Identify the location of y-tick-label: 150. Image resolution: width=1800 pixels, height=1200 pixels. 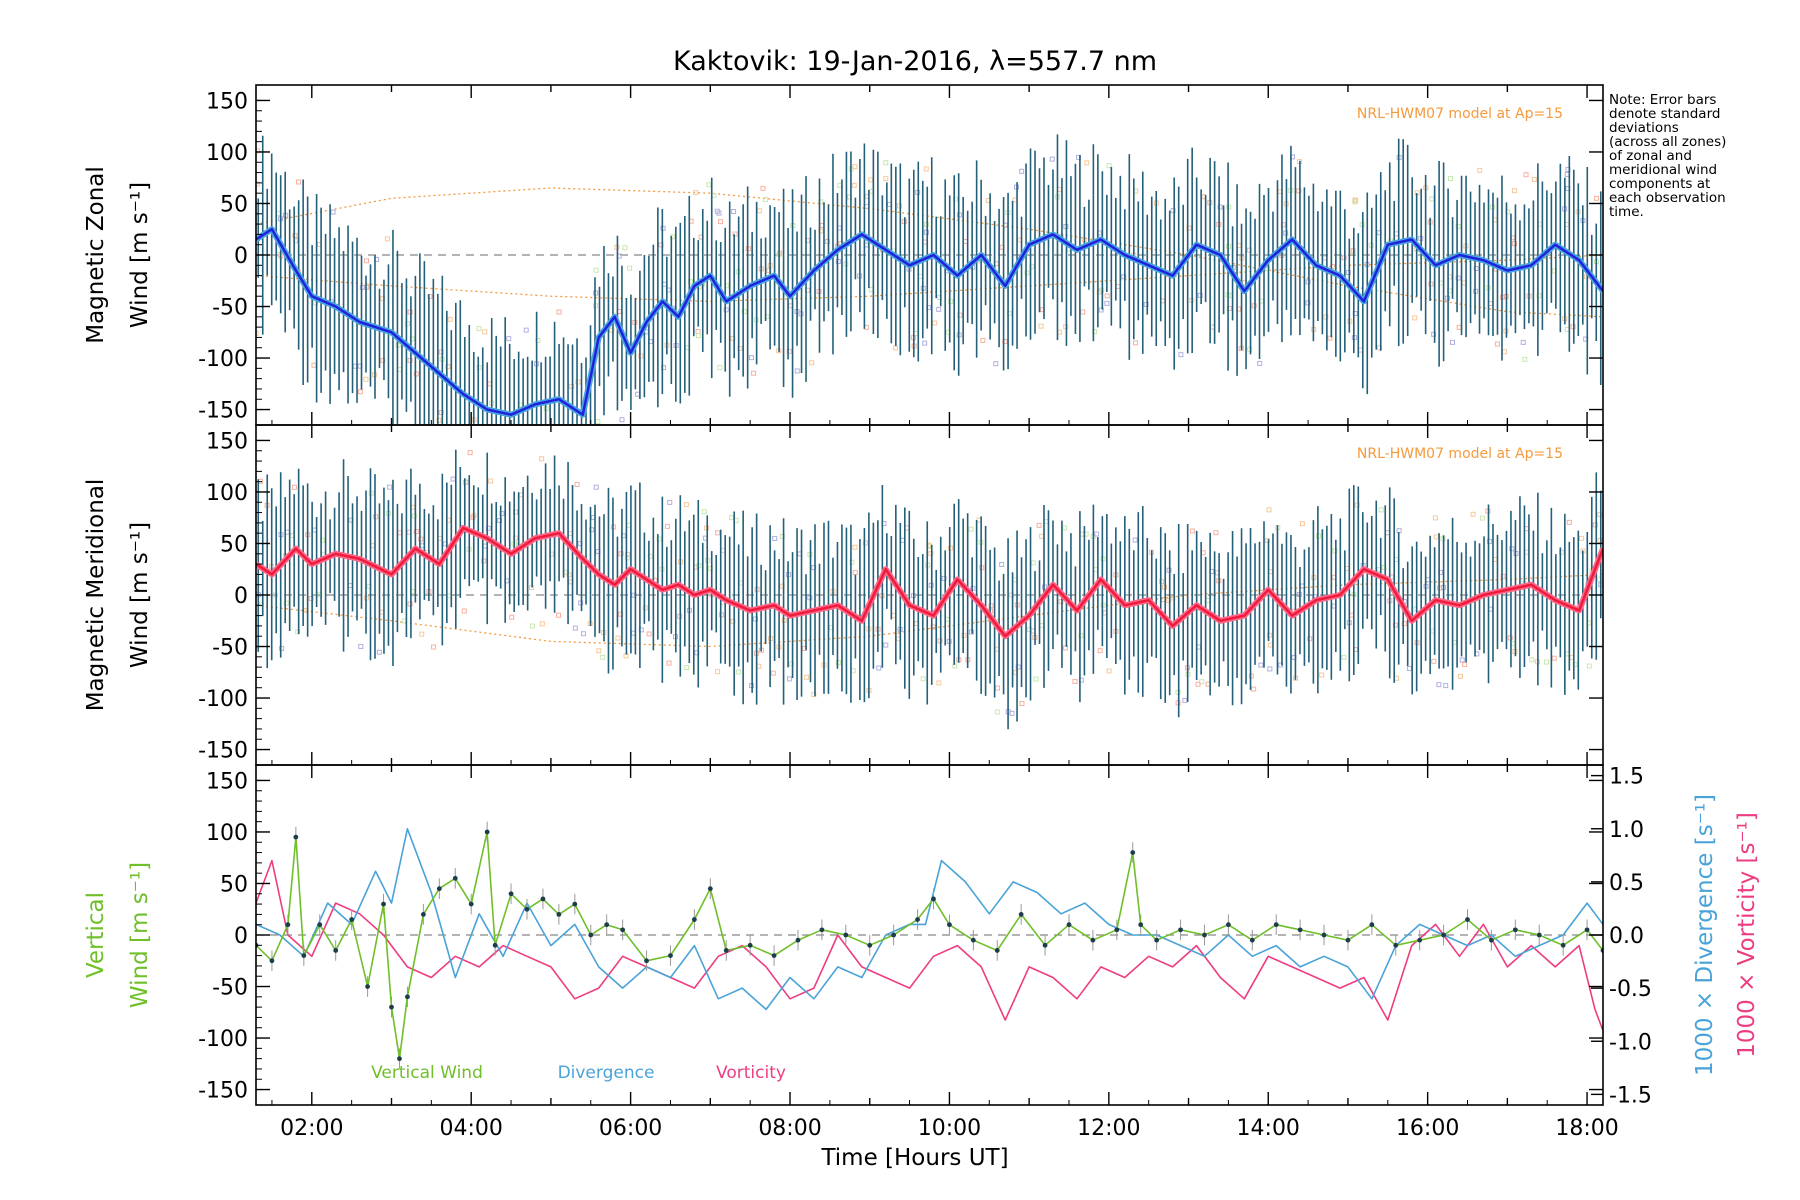
(227, 441).